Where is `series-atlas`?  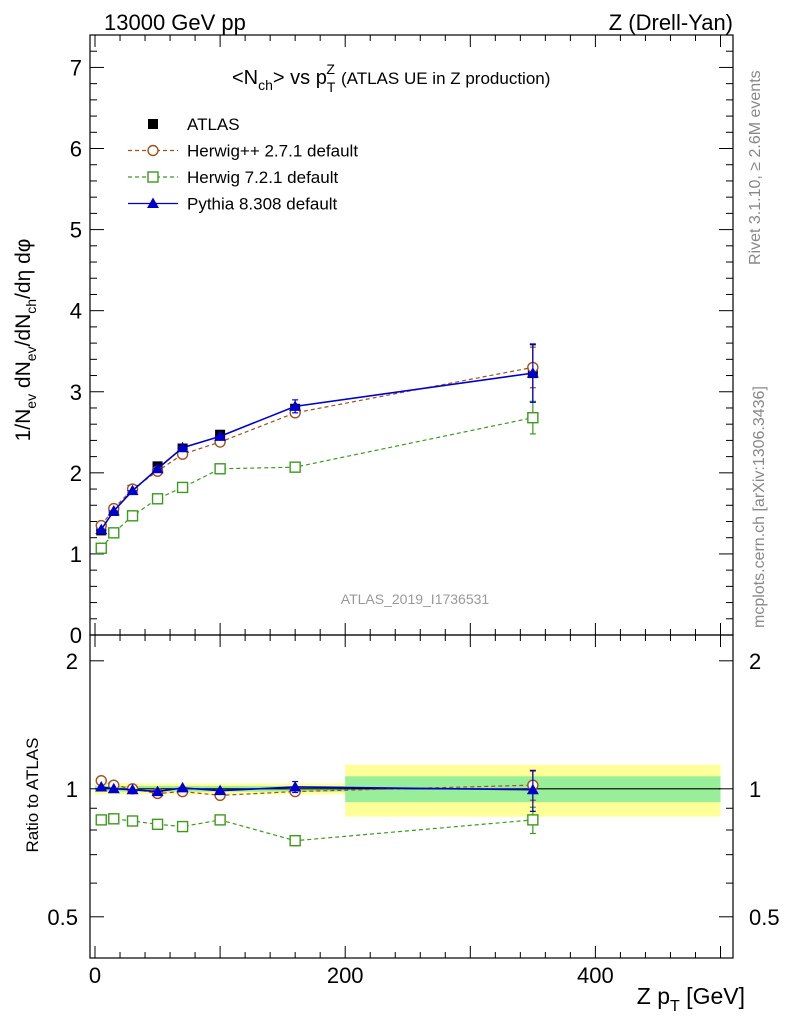
series-atlas is located at coordinates (317, 440).